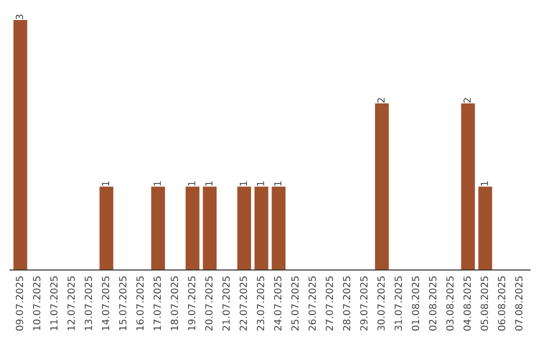 This screenshot has height=340, width=540. I want to click on x-tick-label: 20.07.2025, so click(209, 303).